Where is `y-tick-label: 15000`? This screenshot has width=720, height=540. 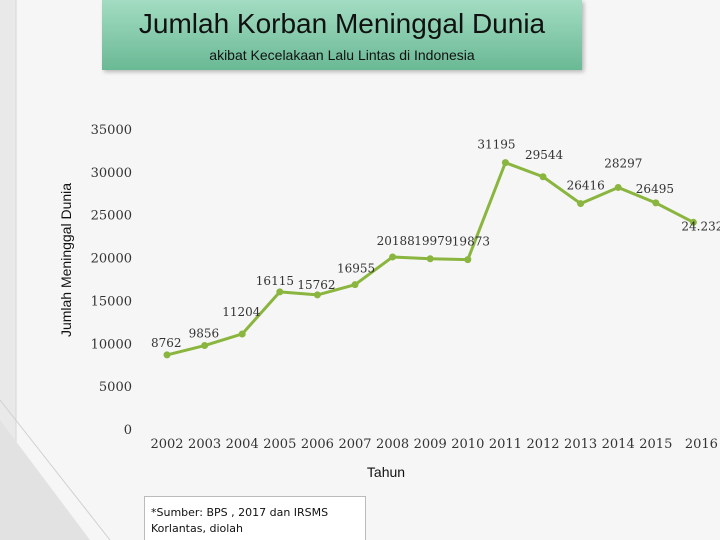
y-tick-label: 15000 is located at coordinates (111, 301).